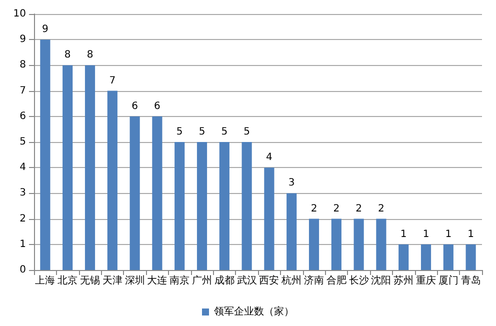 This screenshot has height=326, width=496. What do you see at coordinates (180, 280) in the screenshot?
I see `x-tick-label: 南京` at bounding box center [180, 280].